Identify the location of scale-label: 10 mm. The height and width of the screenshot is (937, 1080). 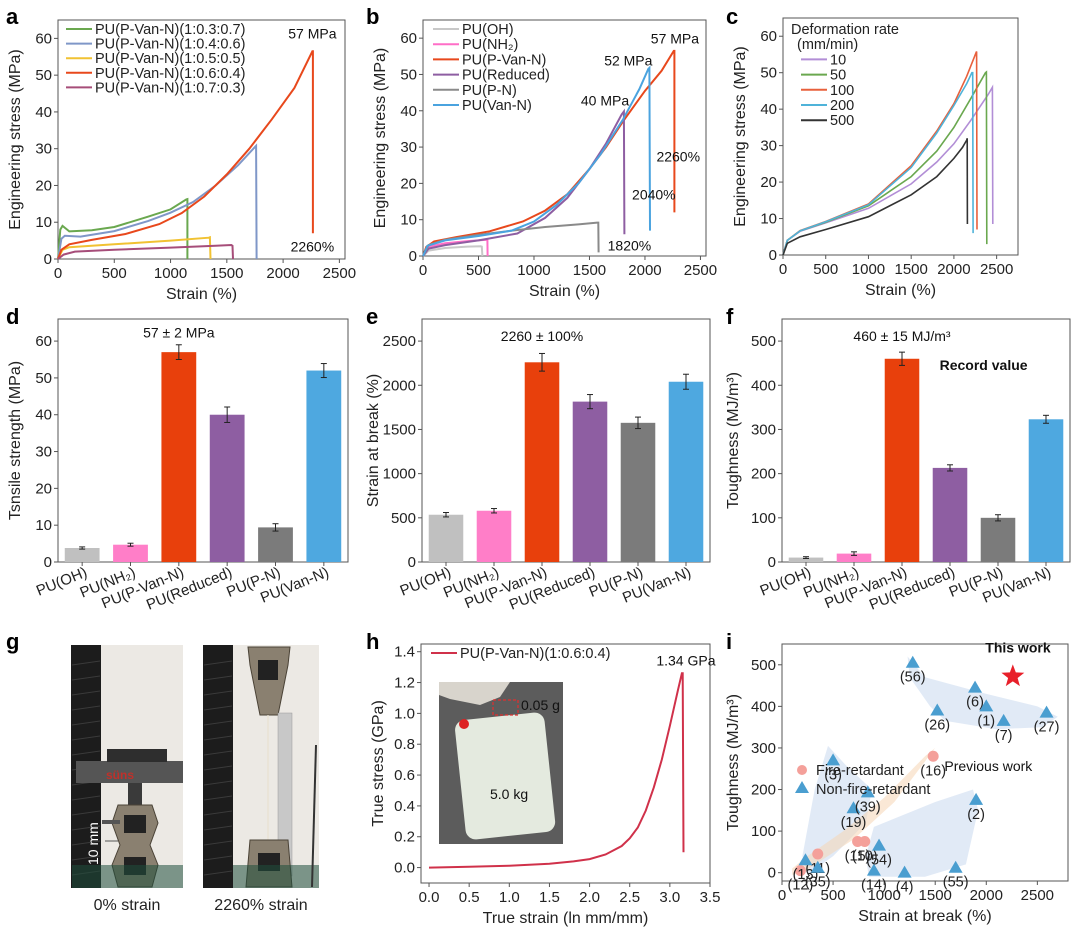
(93, 843).